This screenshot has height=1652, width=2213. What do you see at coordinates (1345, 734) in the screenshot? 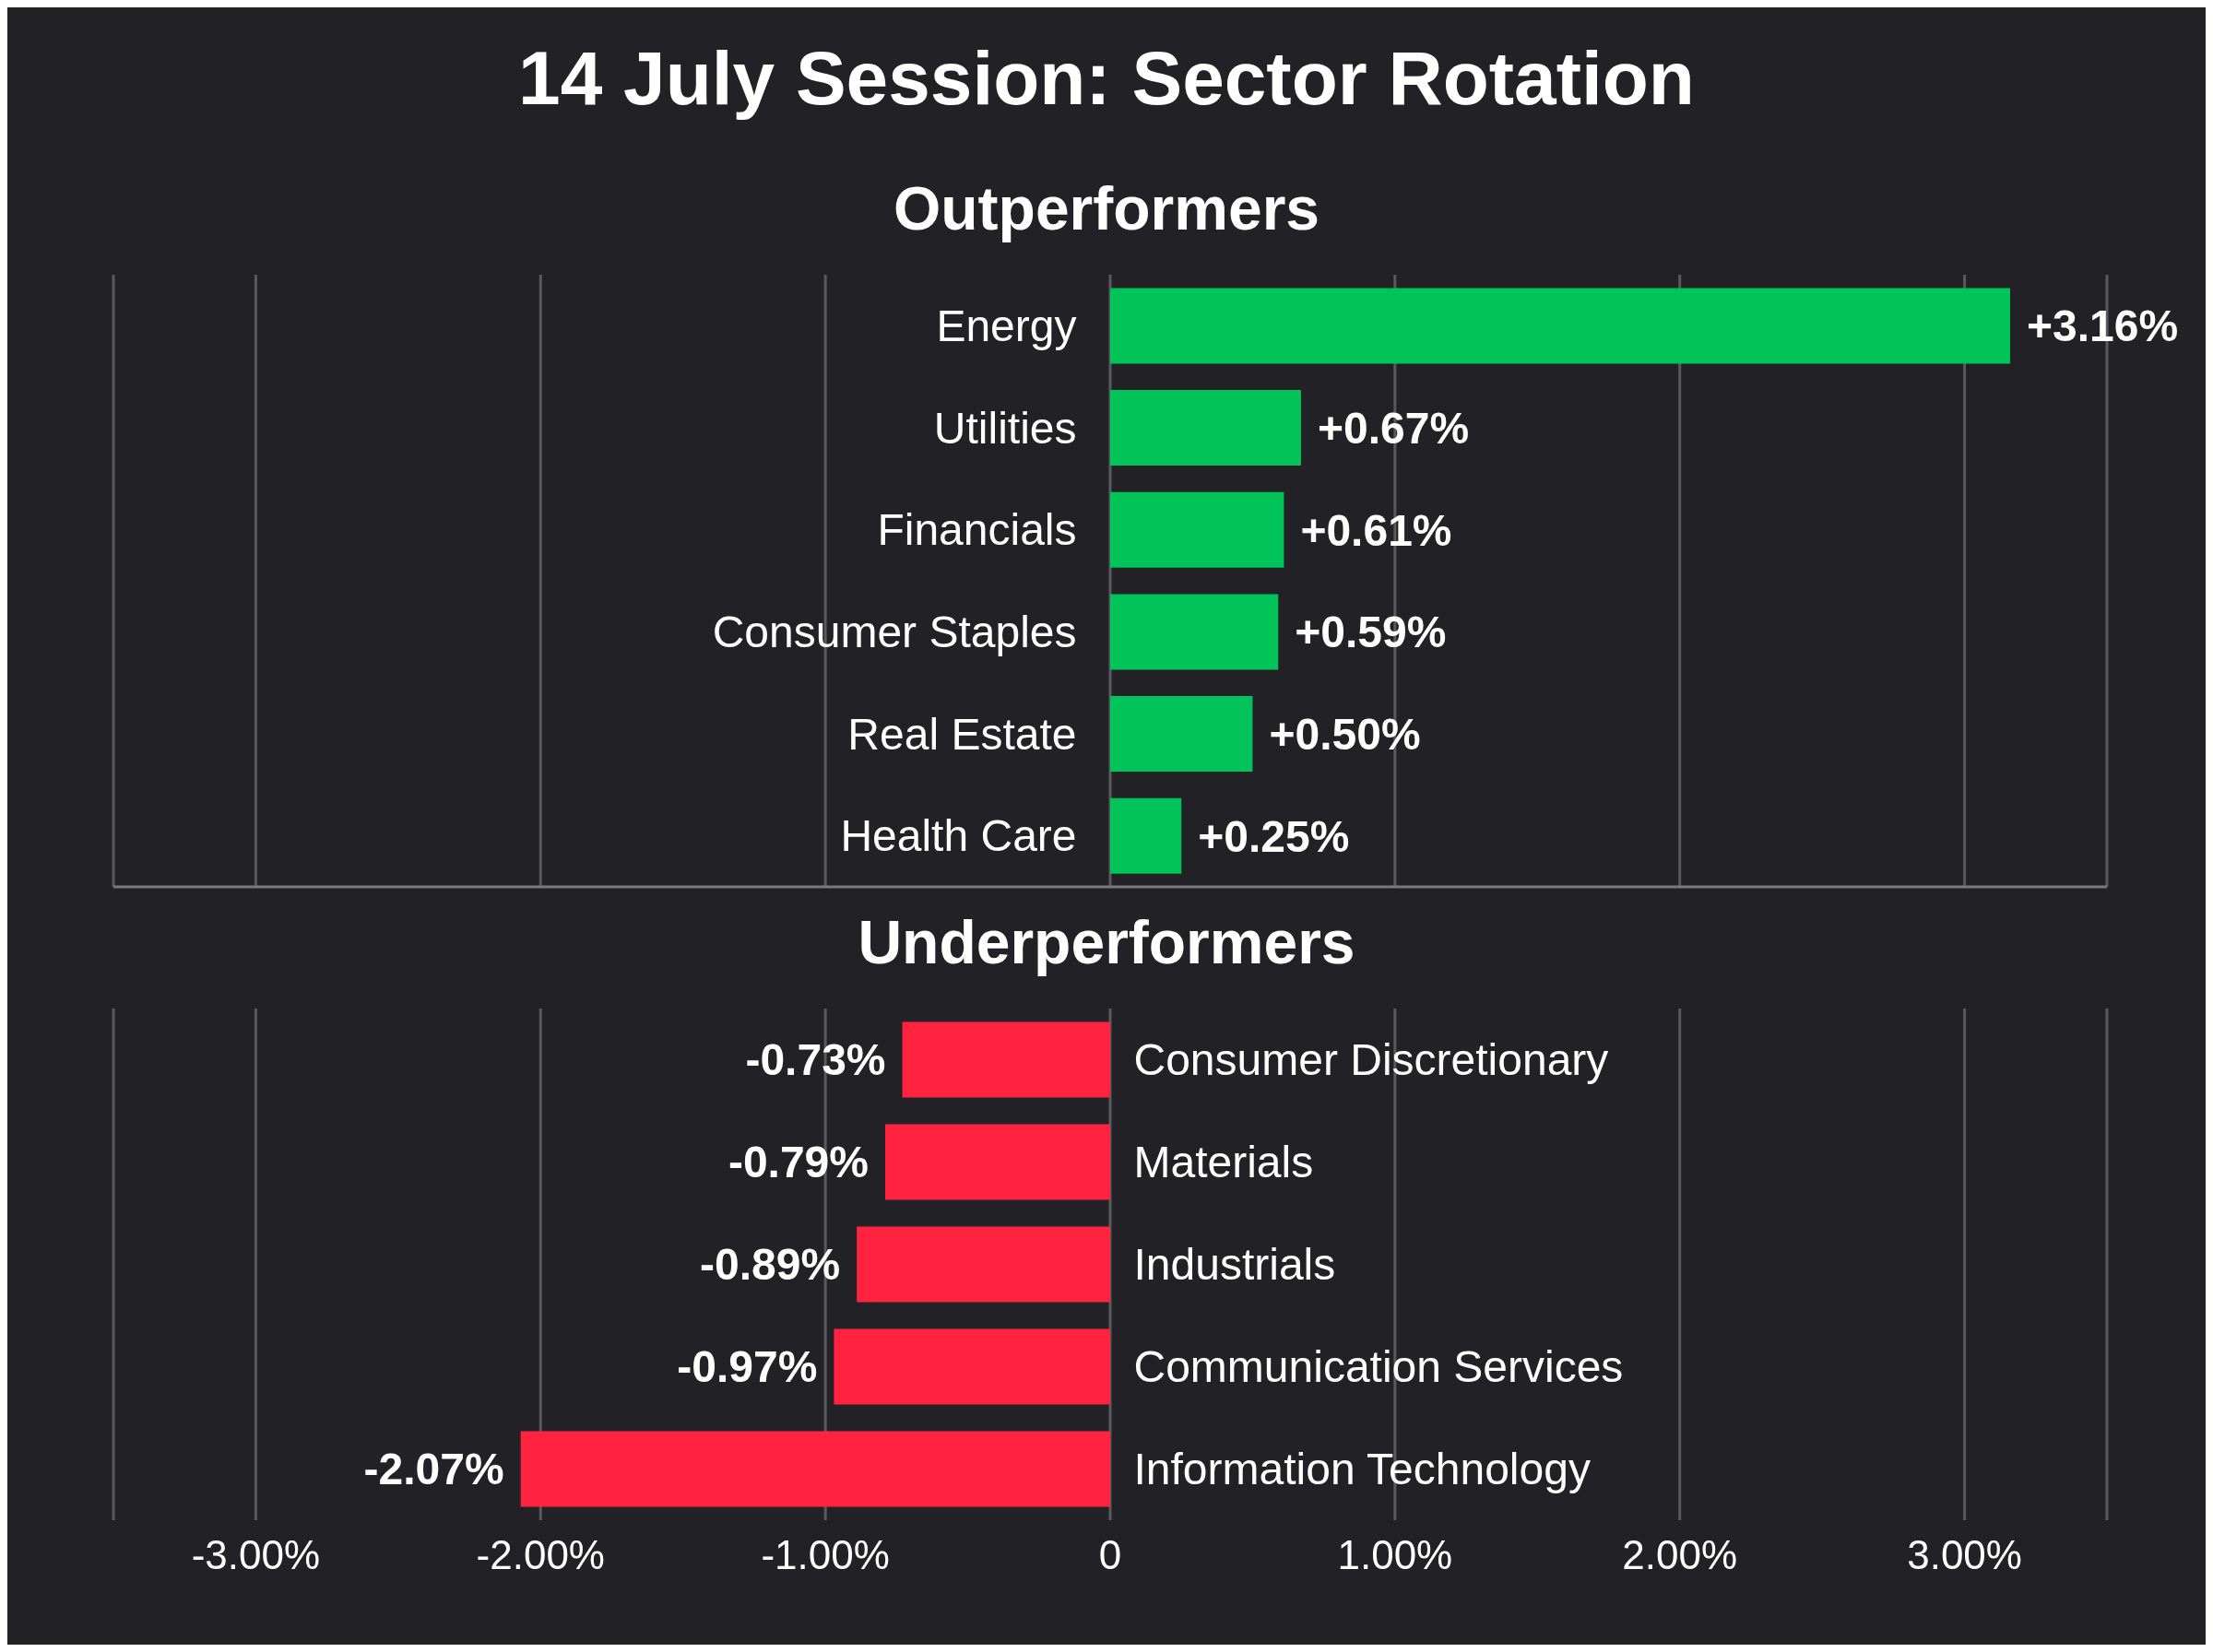
I see `data-label: +0.50%` at bounding box center [1345, 734].